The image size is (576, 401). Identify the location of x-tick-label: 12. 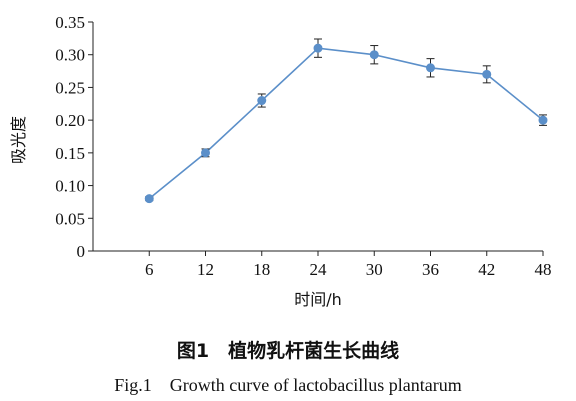
(205, 269).